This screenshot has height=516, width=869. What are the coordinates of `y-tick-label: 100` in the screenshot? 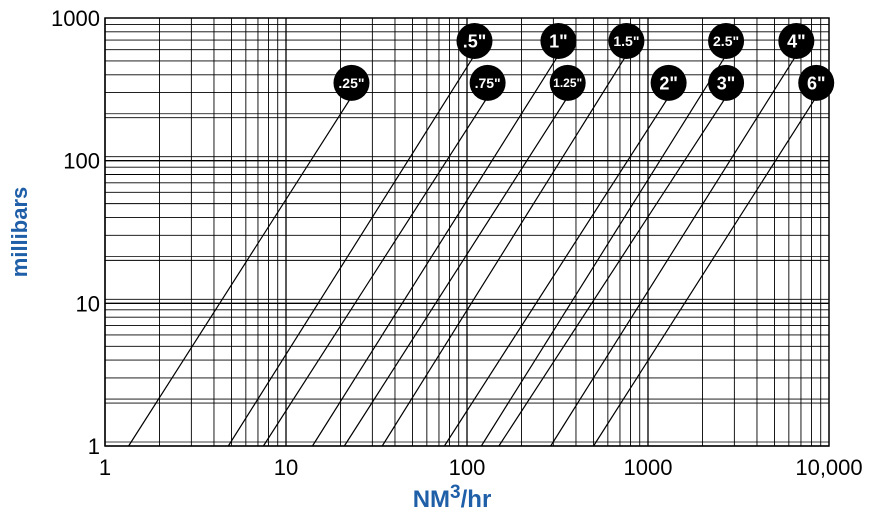 It's located at (81, 161).